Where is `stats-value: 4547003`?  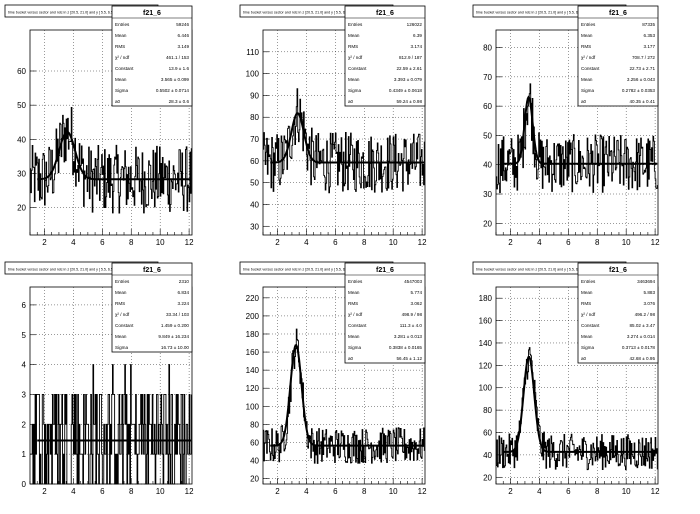
stats-value: 4547003 is located at coordinates (413, 281).